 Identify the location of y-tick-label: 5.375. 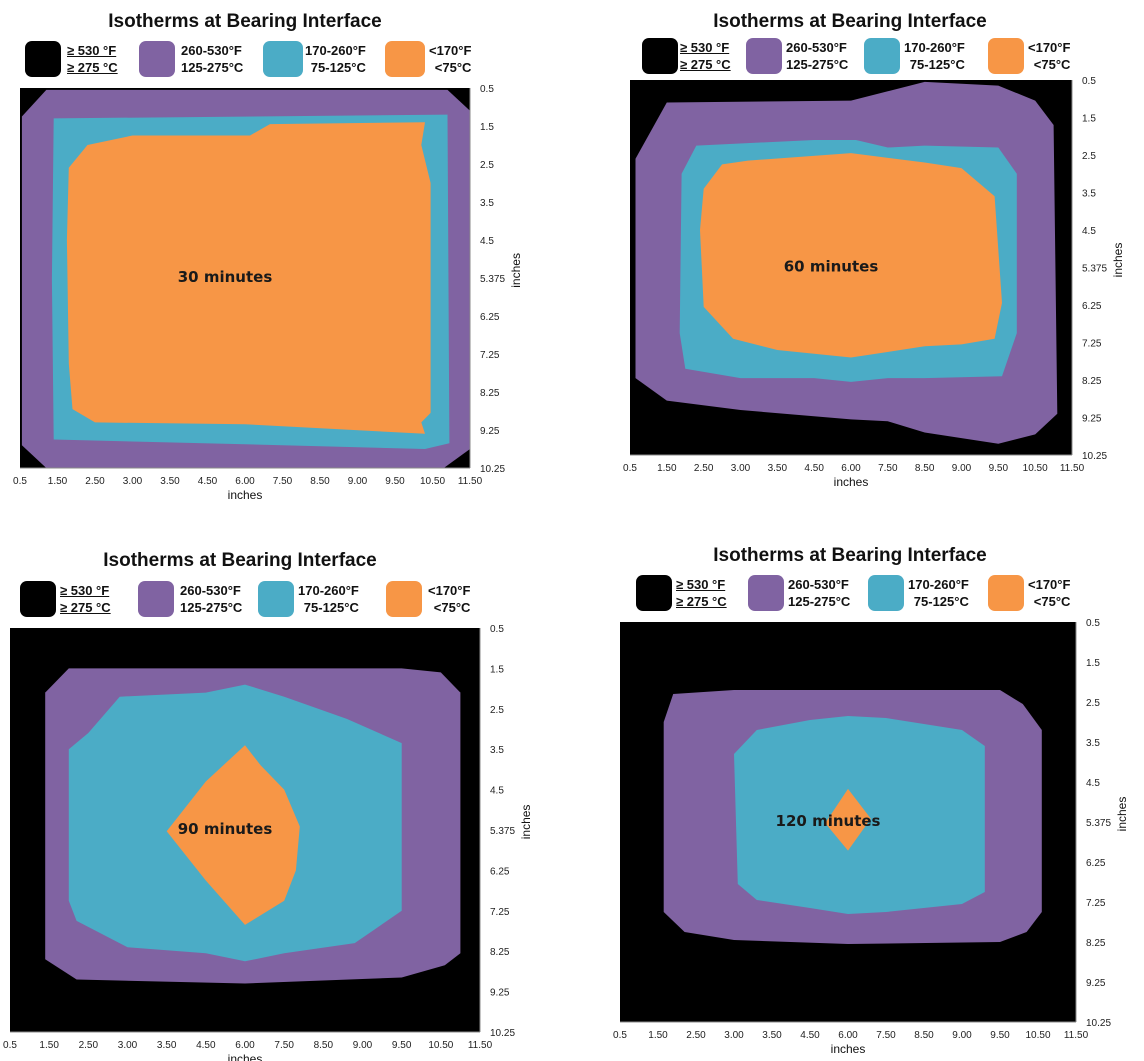
(502, 831).